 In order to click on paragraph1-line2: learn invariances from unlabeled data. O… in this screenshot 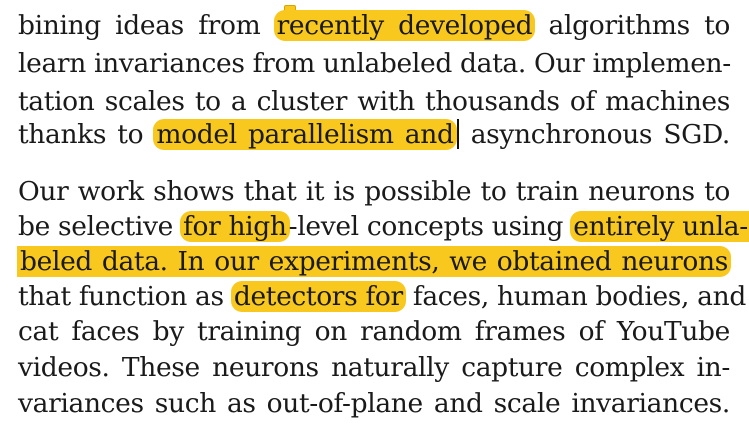, I will do `click(374, 64)`.